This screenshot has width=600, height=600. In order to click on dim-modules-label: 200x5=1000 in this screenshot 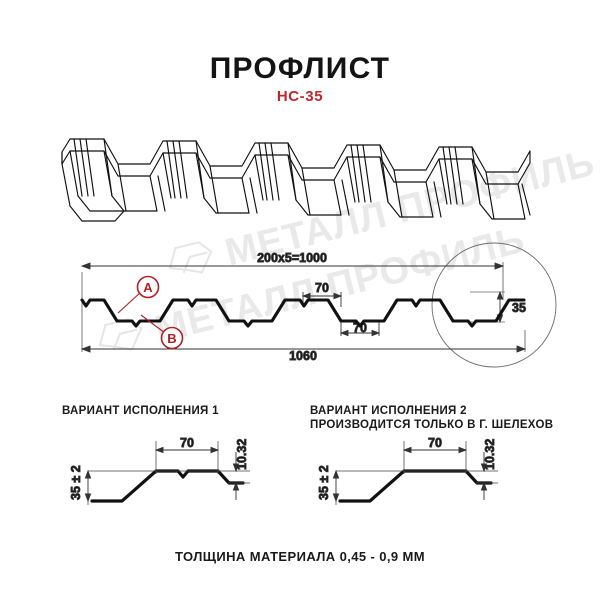, I will do `click(292, 258)`.